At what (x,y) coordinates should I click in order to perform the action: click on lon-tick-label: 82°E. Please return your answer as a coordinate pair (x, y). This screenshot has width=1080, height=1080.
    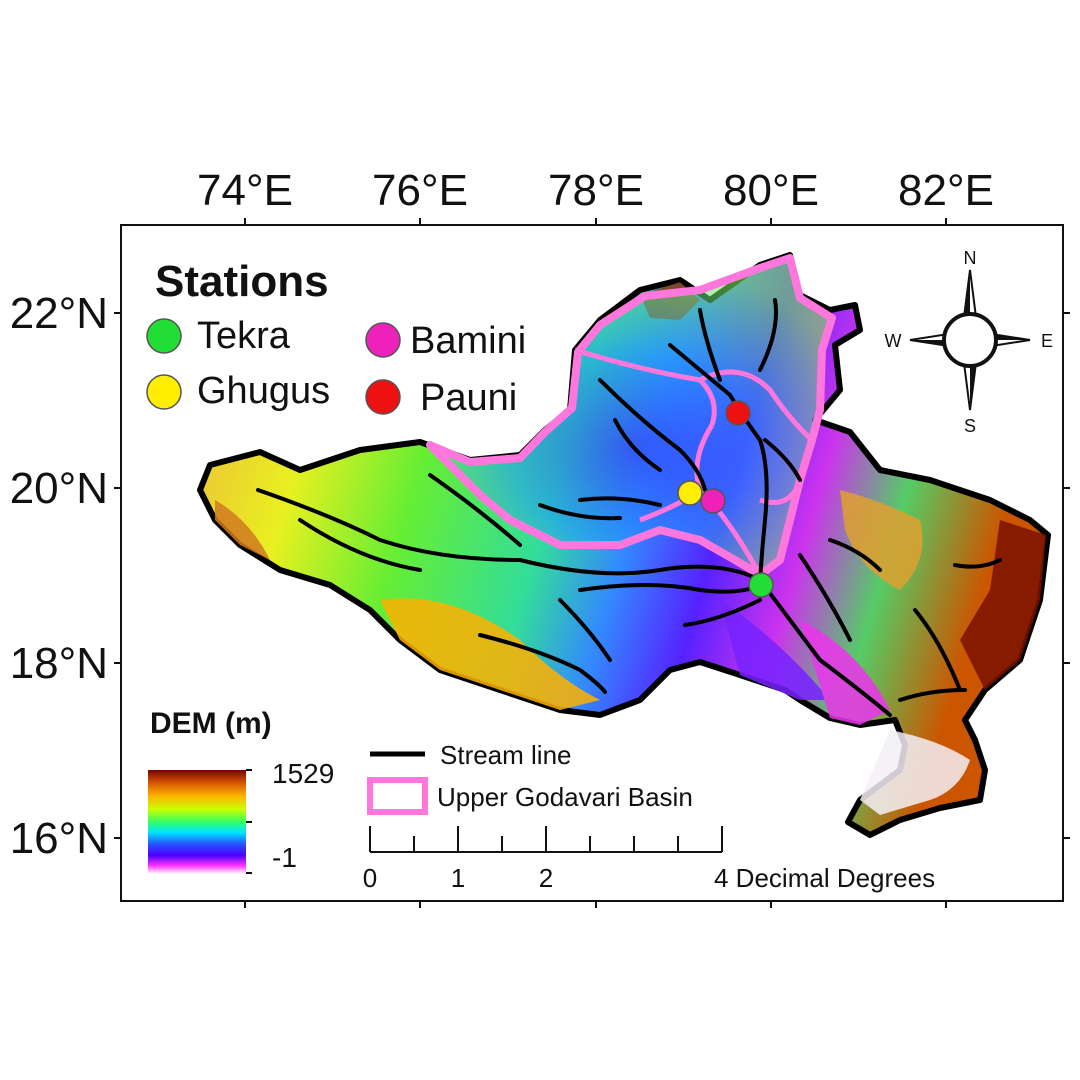
    Looking at the image, I should click on (946, 190).